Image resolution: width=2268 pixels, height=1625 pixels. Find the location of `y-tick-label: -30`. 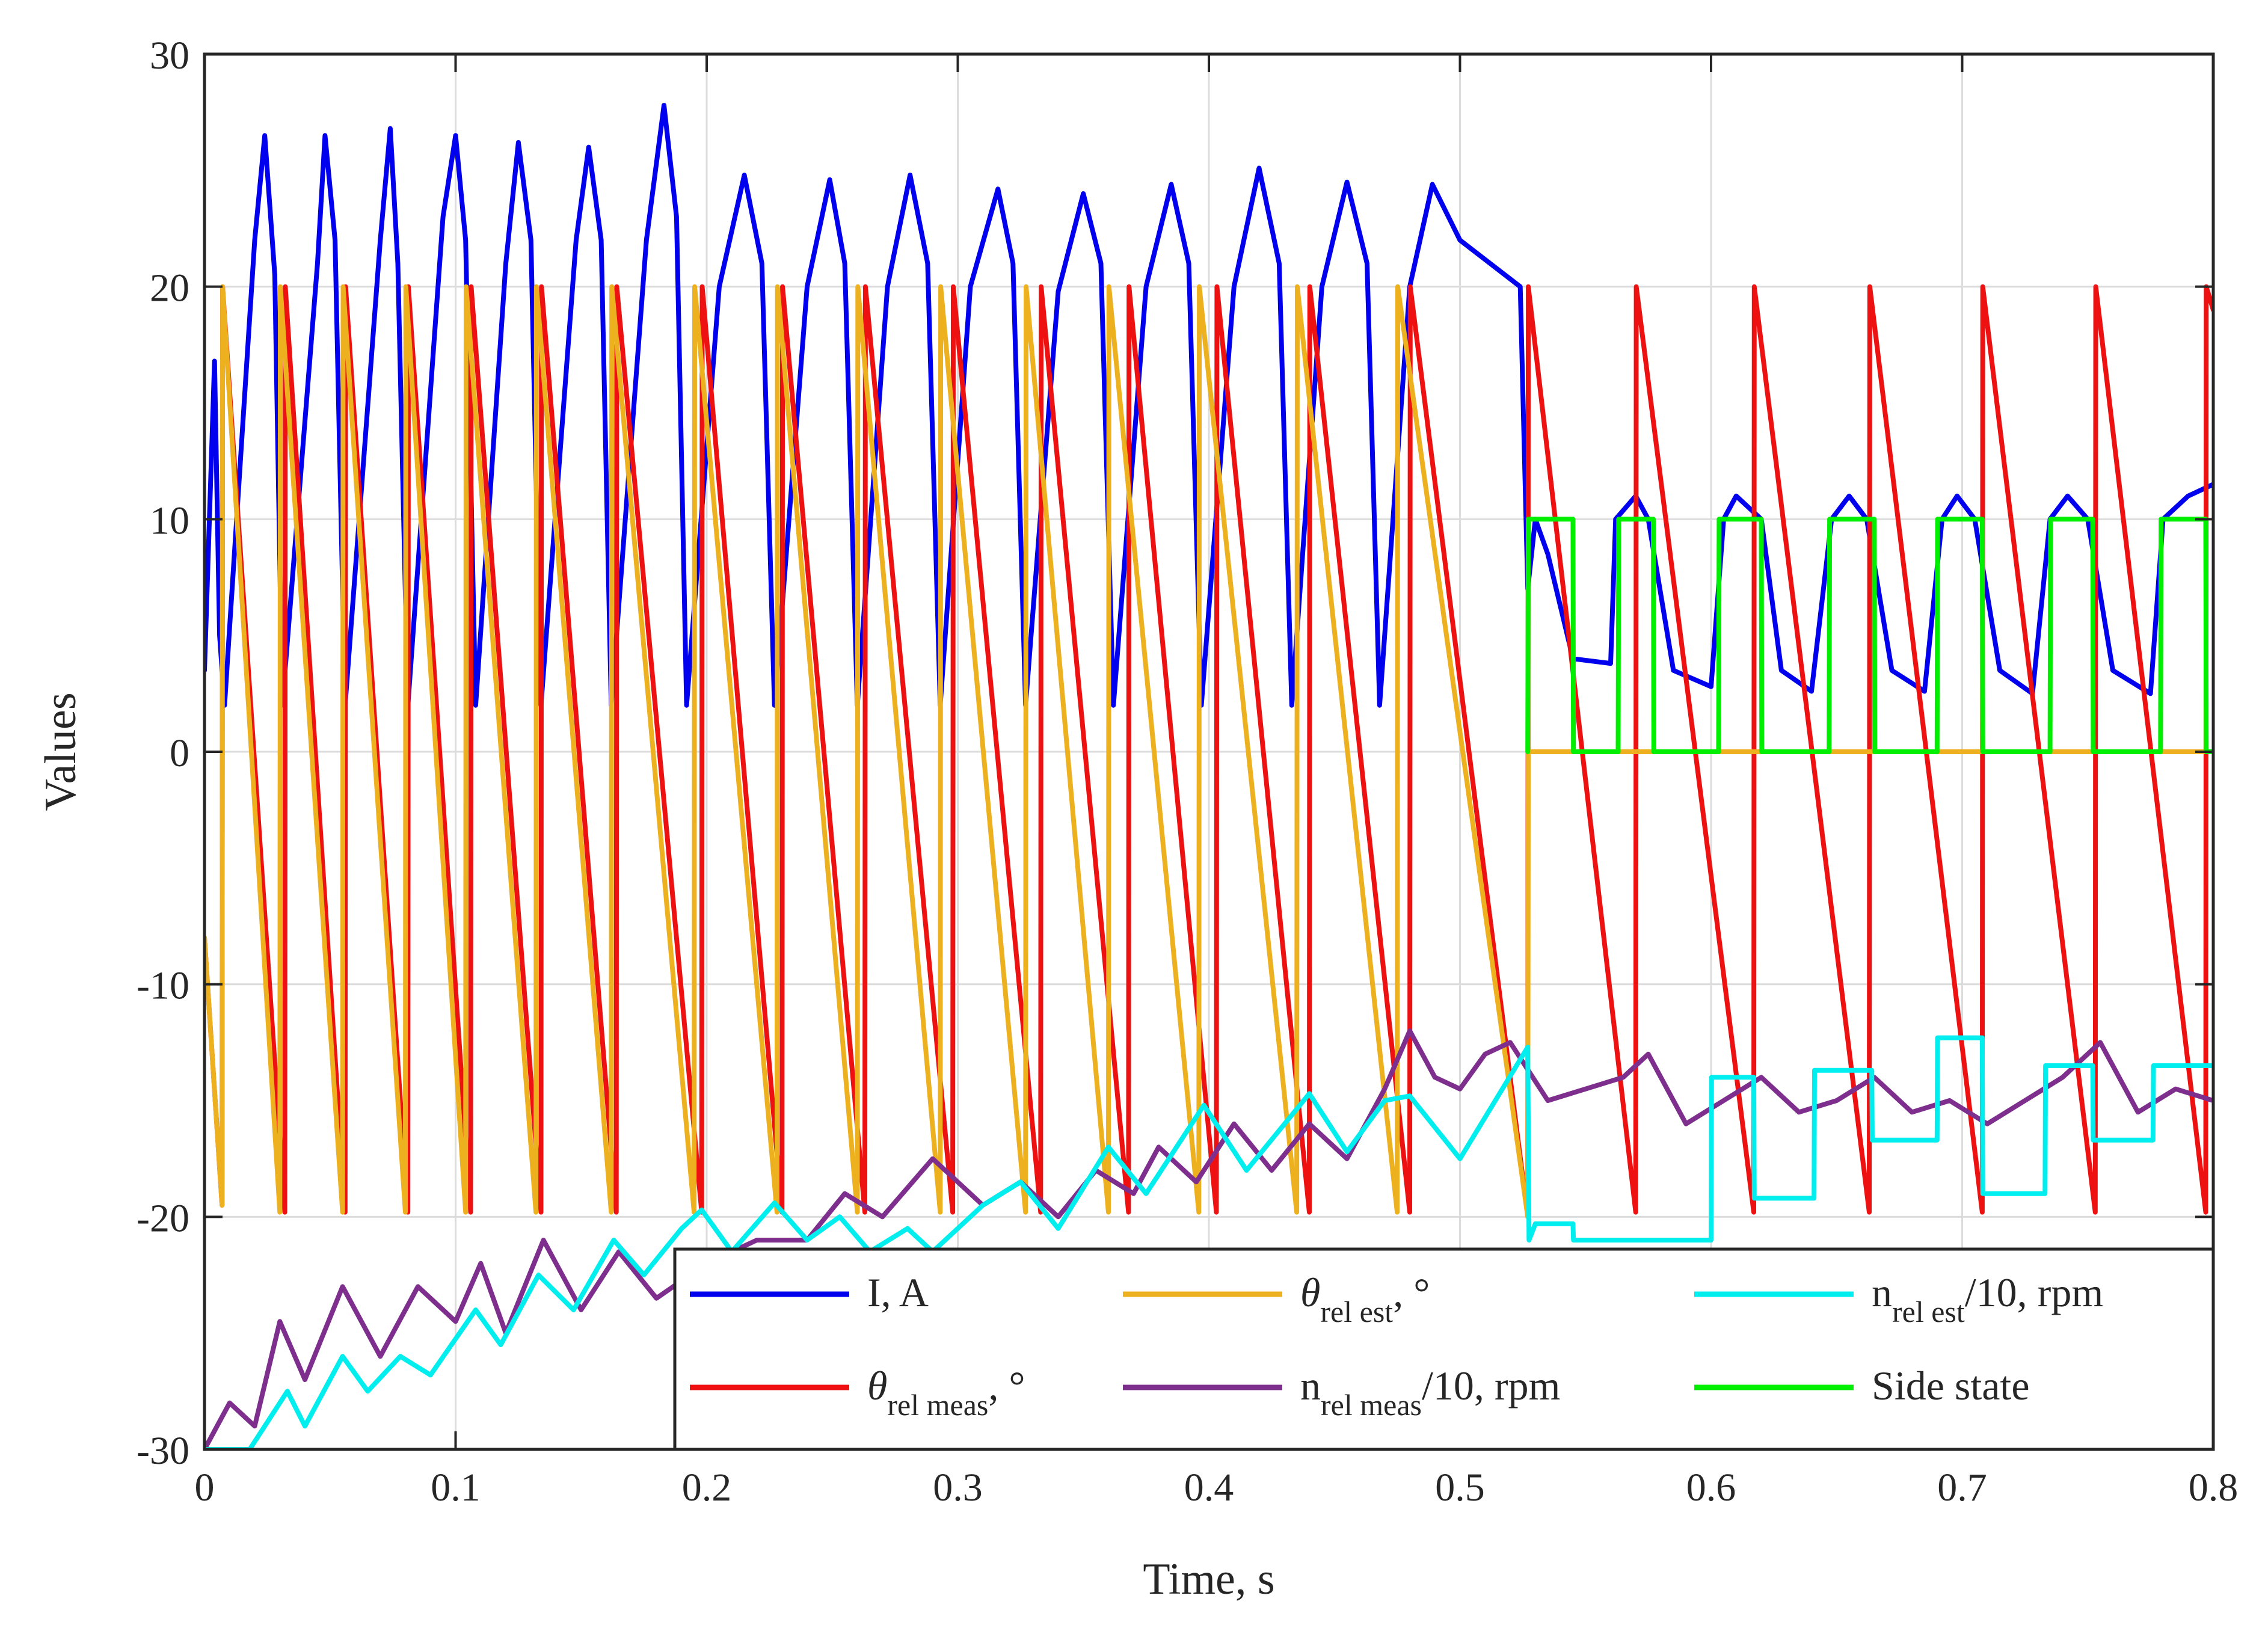

y-tick-label: -30 is located at coordinates (163, 1451).